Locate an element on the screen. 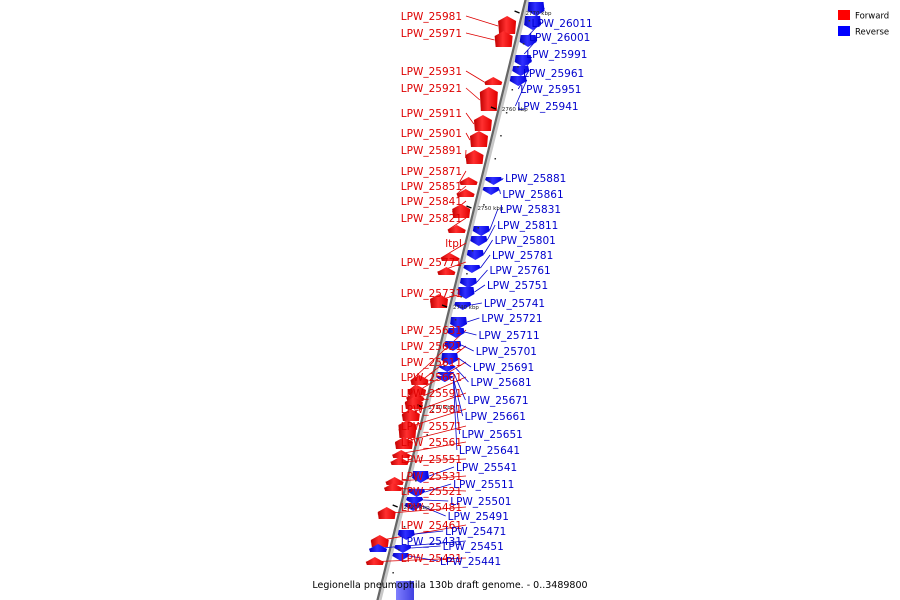 This screenshot has width=900, height=600. label-lpw-25431: LPW_25431 is located at coordinates (431, 542).